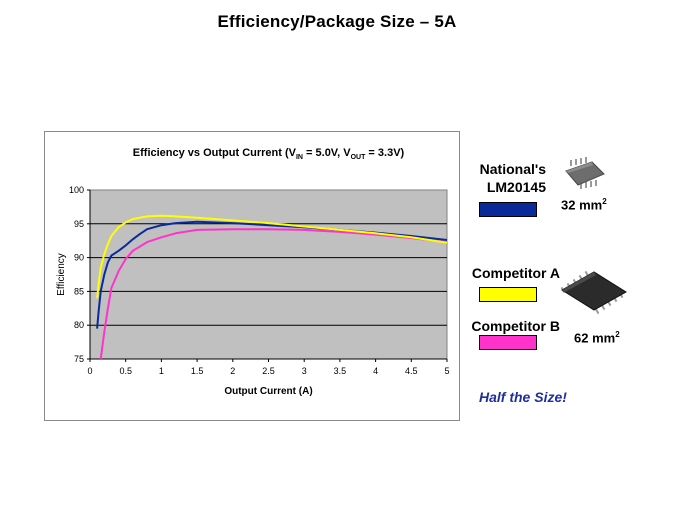 This screenshot has height=506, width=674. What do you see at coordinates (89, 371) in the screenshot?
I see `x-tick-label: 0` at bounding box center [89, 371].